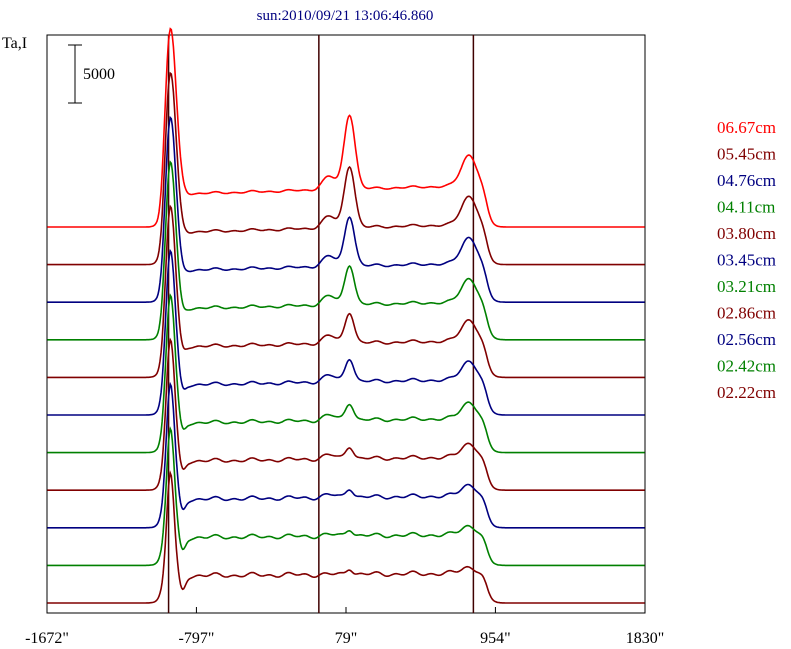  What do you see at coordinates (746, 366) in the screenshot?
I see `legend-entry: 02.42cm` at bounding box center [746, 366].